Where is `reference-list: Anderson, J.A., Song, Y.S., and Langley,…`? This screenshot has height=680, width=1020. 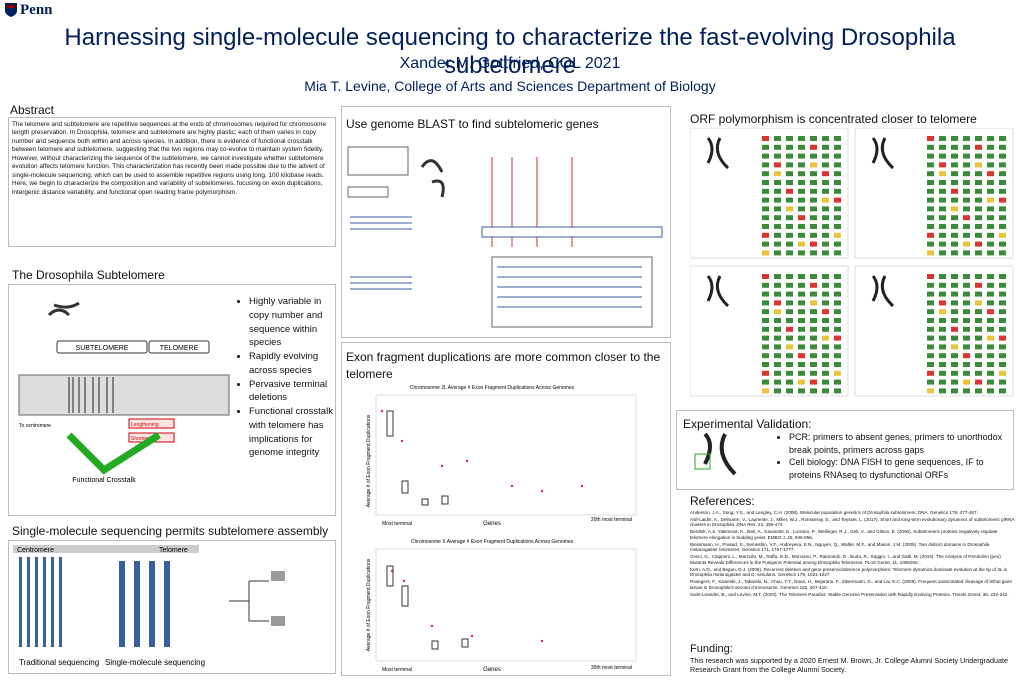 reference-list: Anderson, J.A., Song, Y.S., and Langley,… is located at coordinates (852, 554).